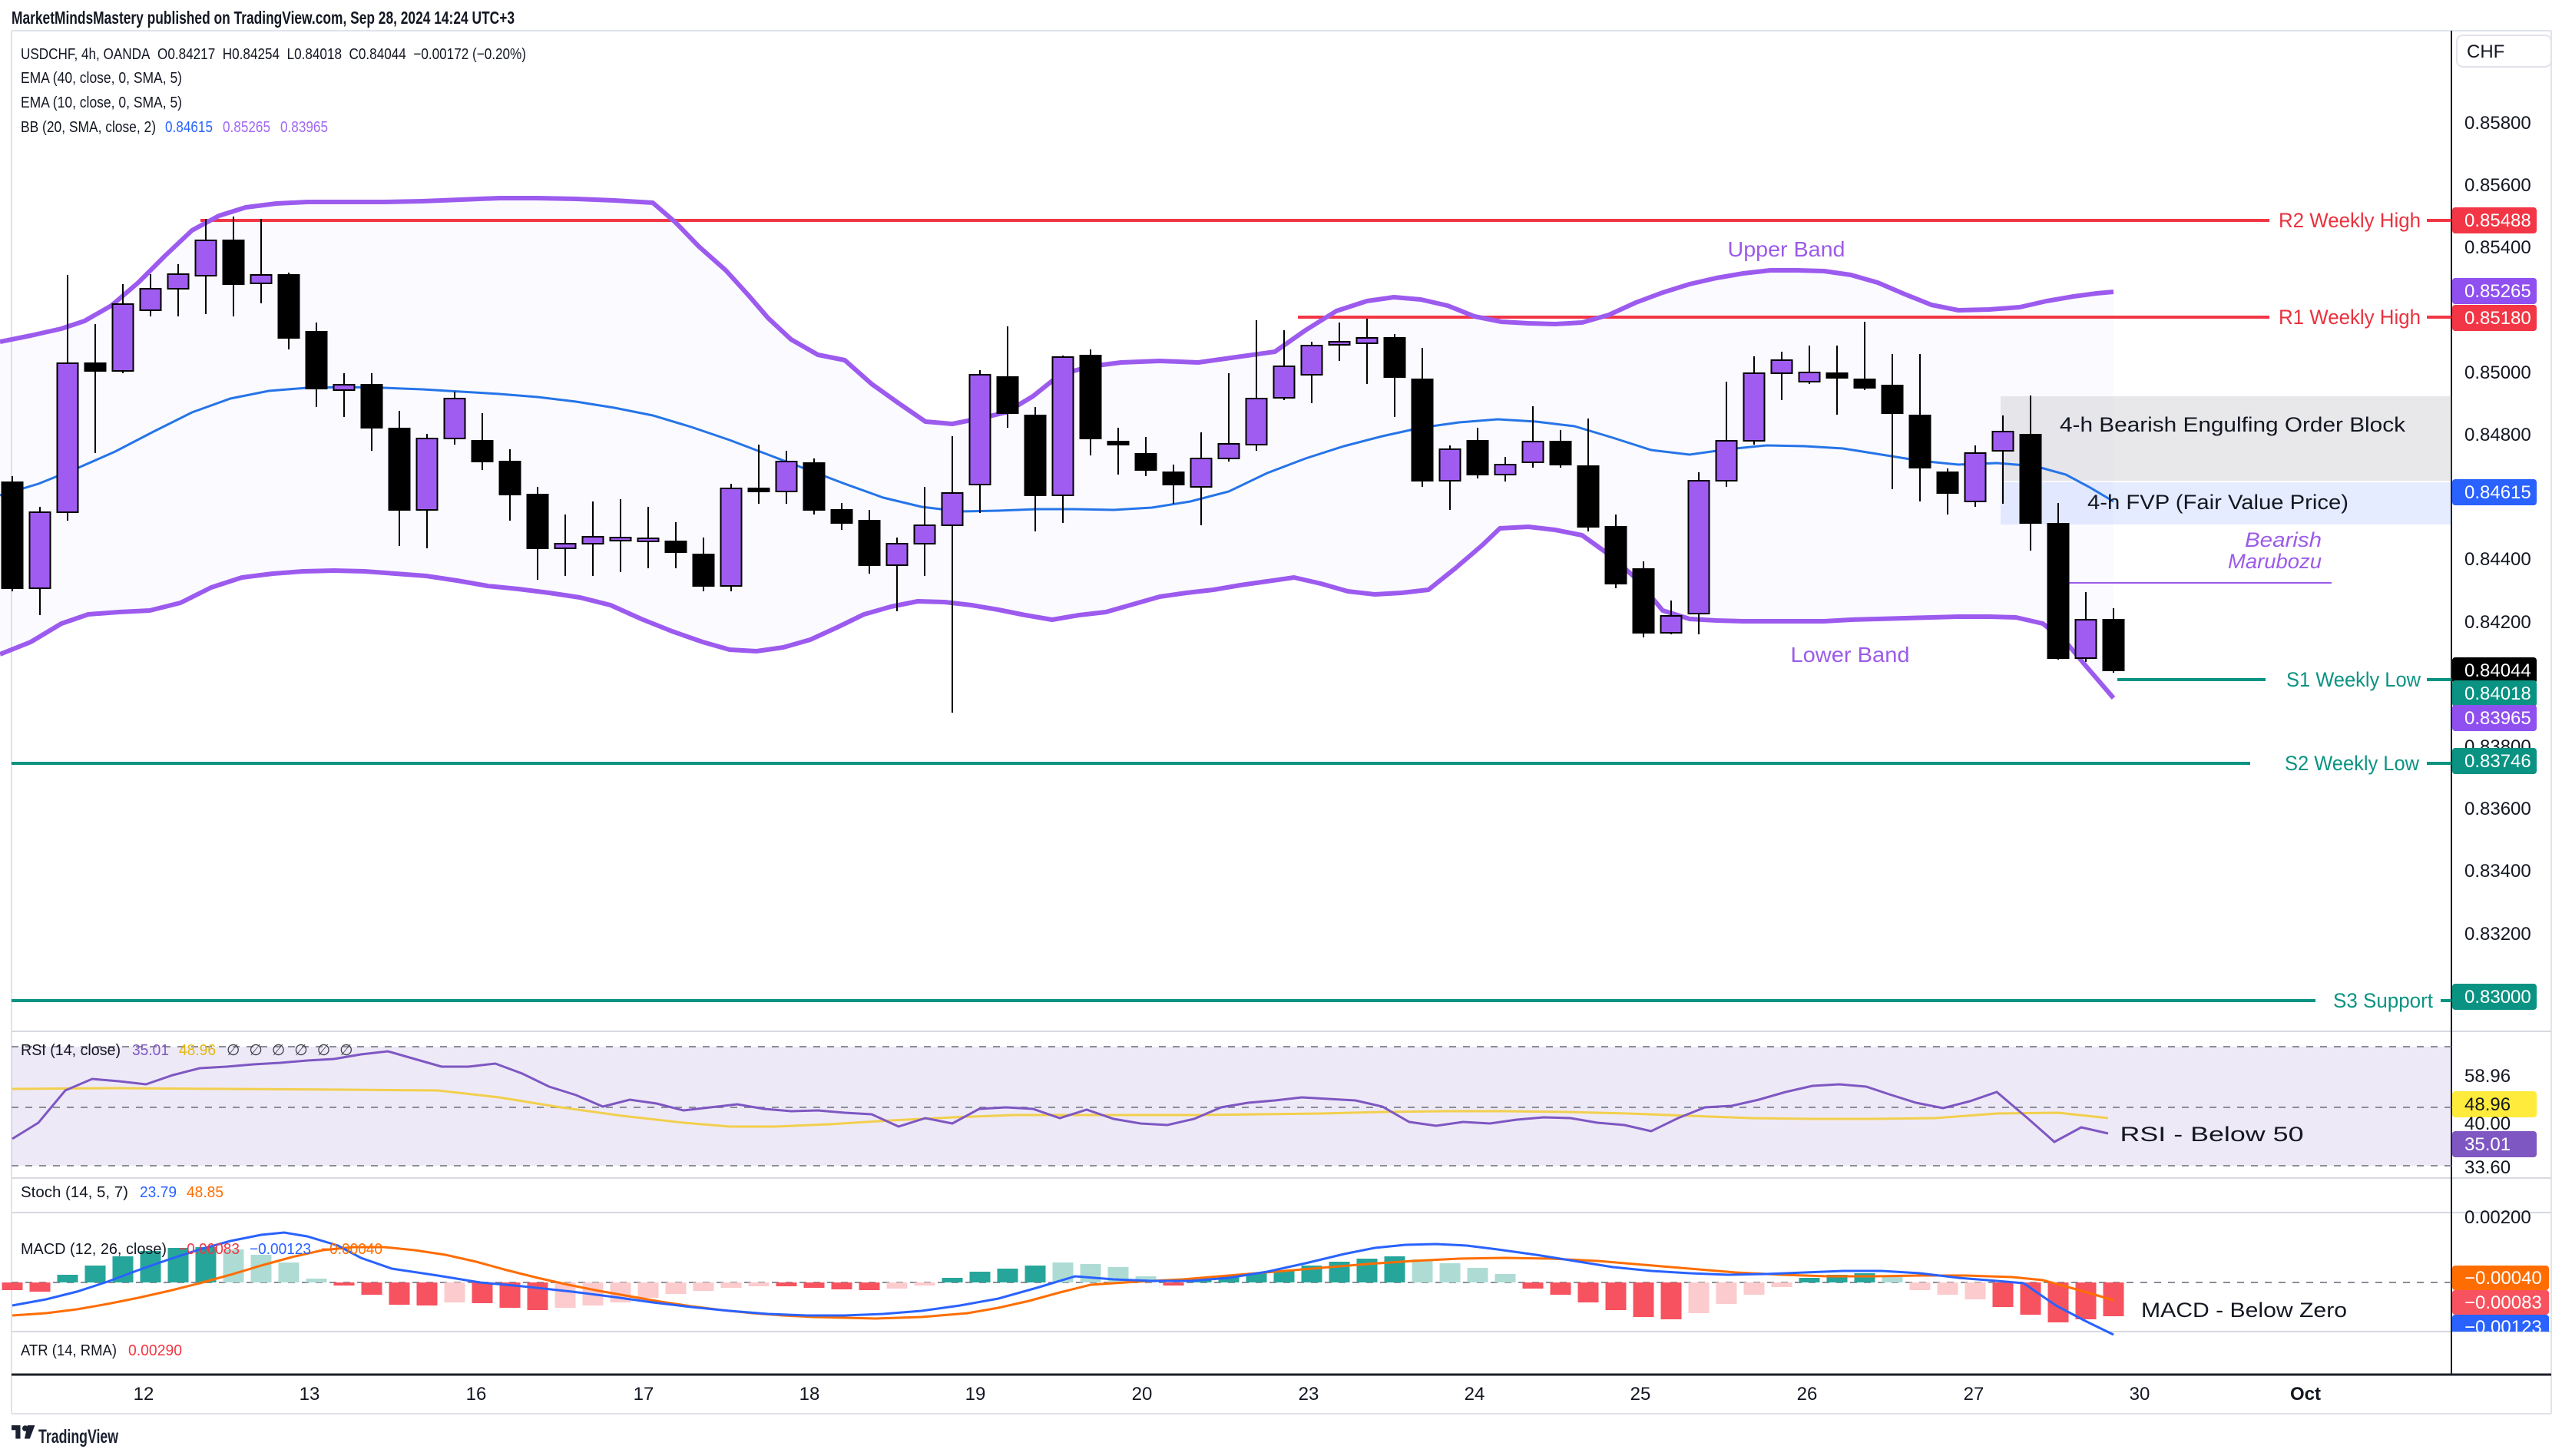 The image size is (2562, 1456). Describe the element at coordinates (2497, 1217) in the screenshot. I see `svg-text: 0.00200` at that location.